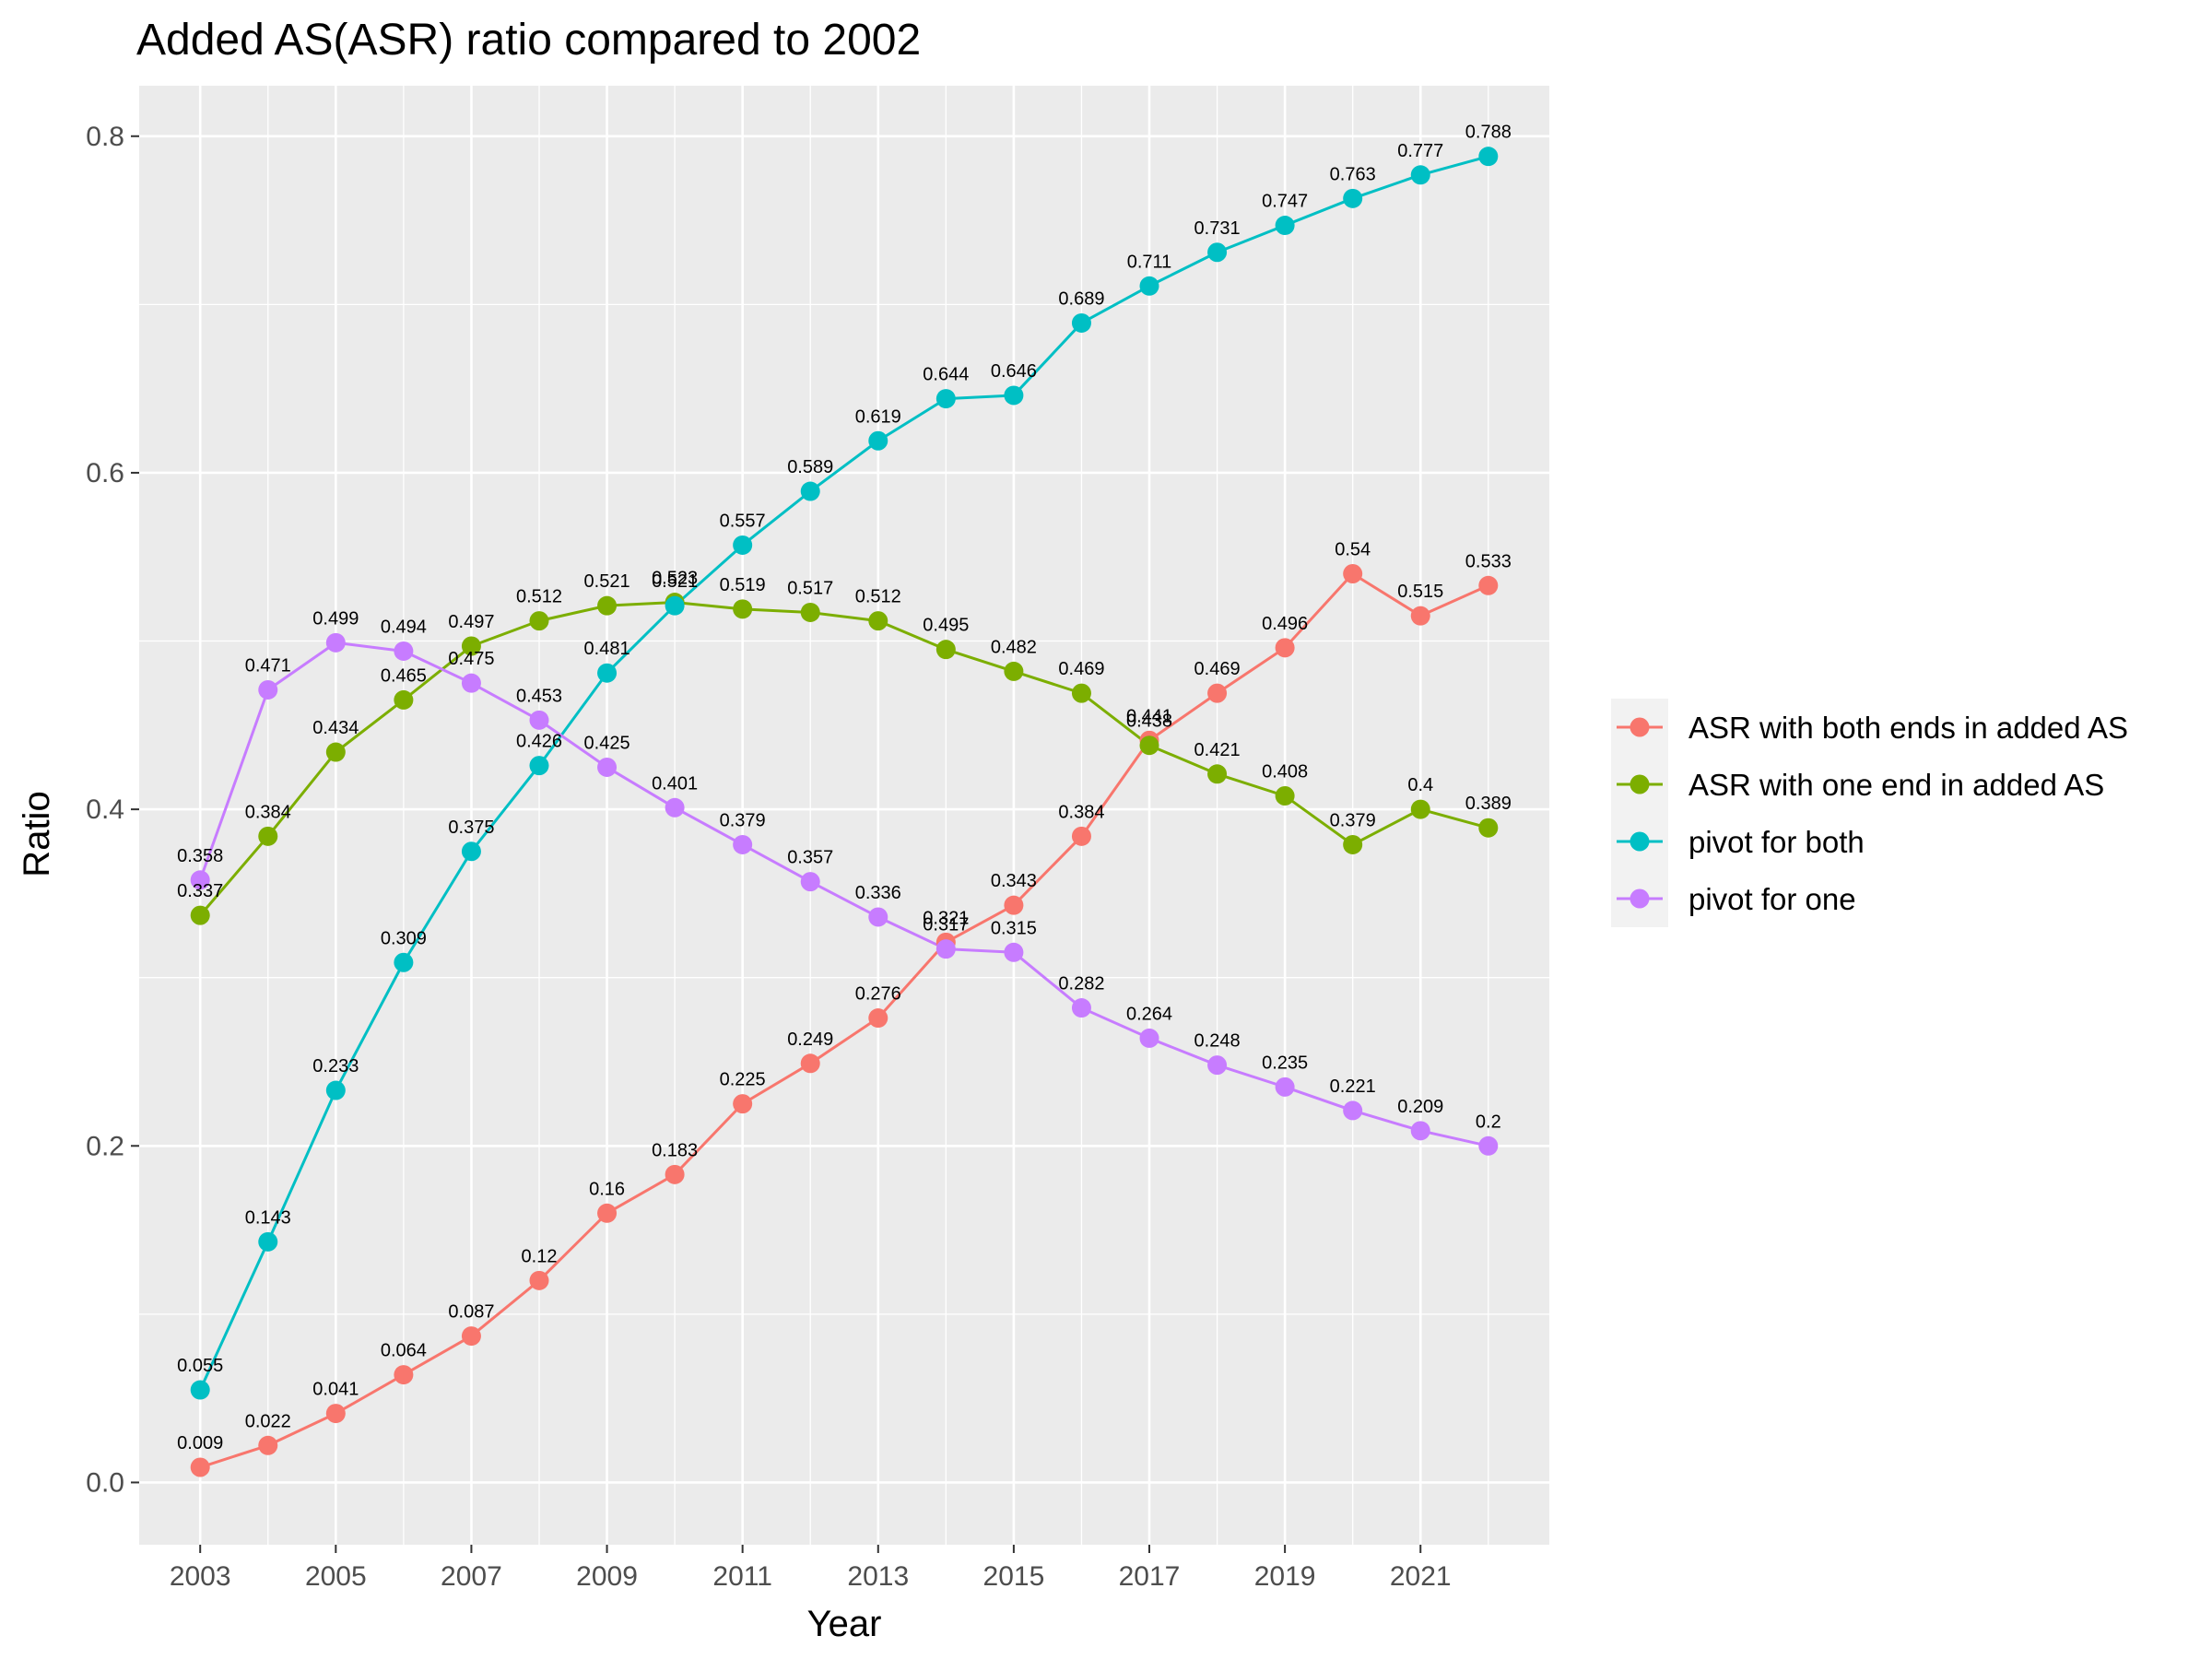 The image size is (2212, 1659). What do you see at coordinates (1353, 174) in the screenshot?
I see `data-label: 0.763` at bounding box center [1353, 174].